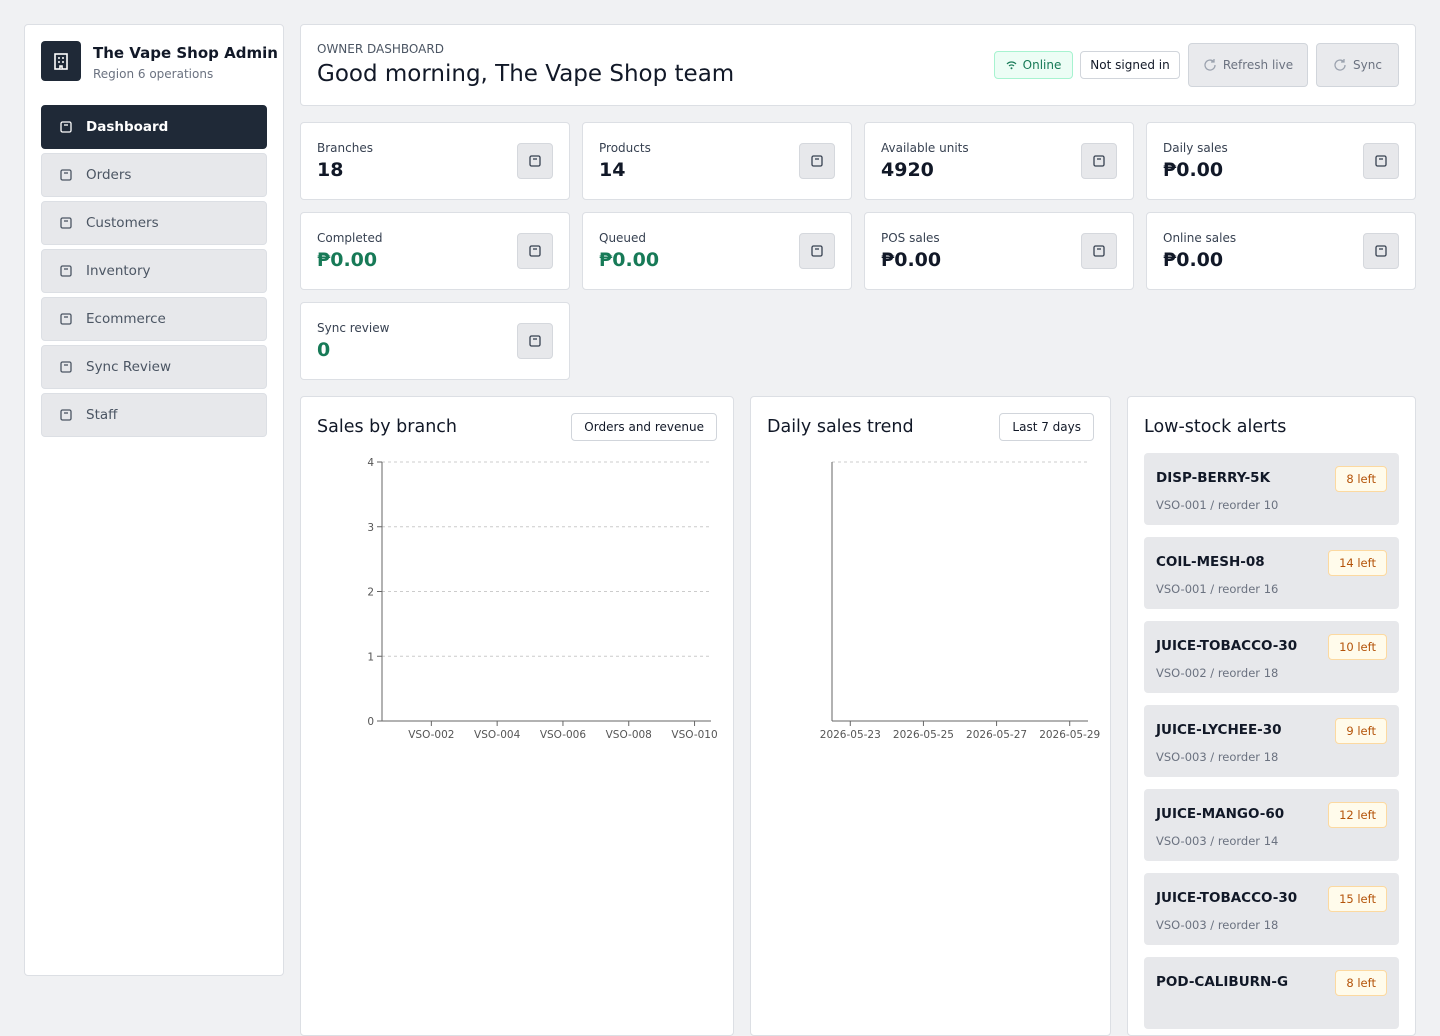 The height and width of the screenshot is (1036, 1440). What do you see at coordinates (1271, 489) in the screenshot?
I see `alert-item: DISP-BERRY-5K VSO-001 / reorder 10 8 left` at bounding box center [1271, 489].